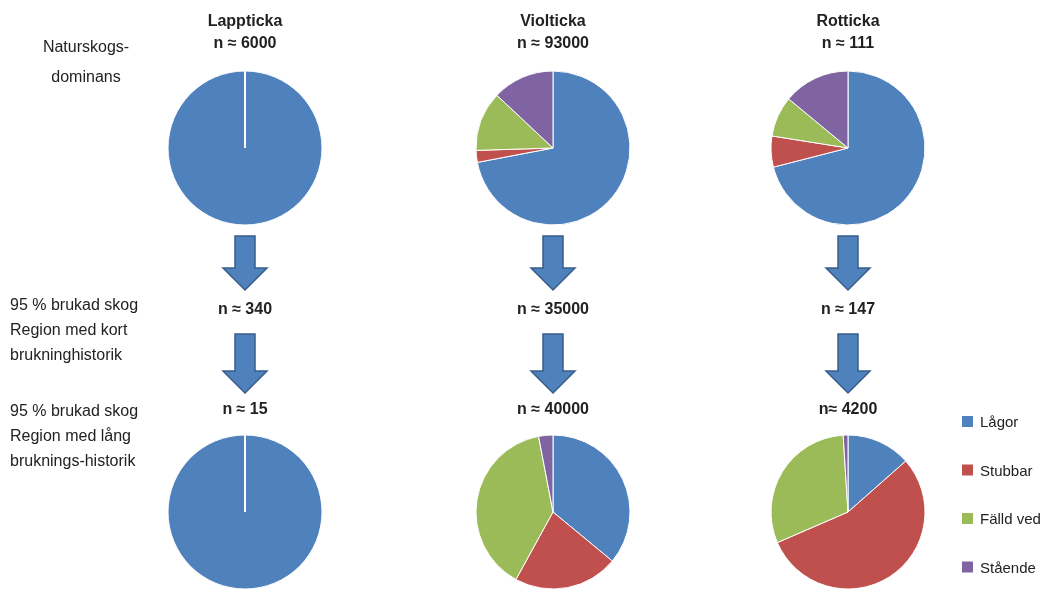 This screenshot has height=590, width=1045. I want to click on text: 95 % brukad skog Region med lång bruknings-historik, so click(74, 435).